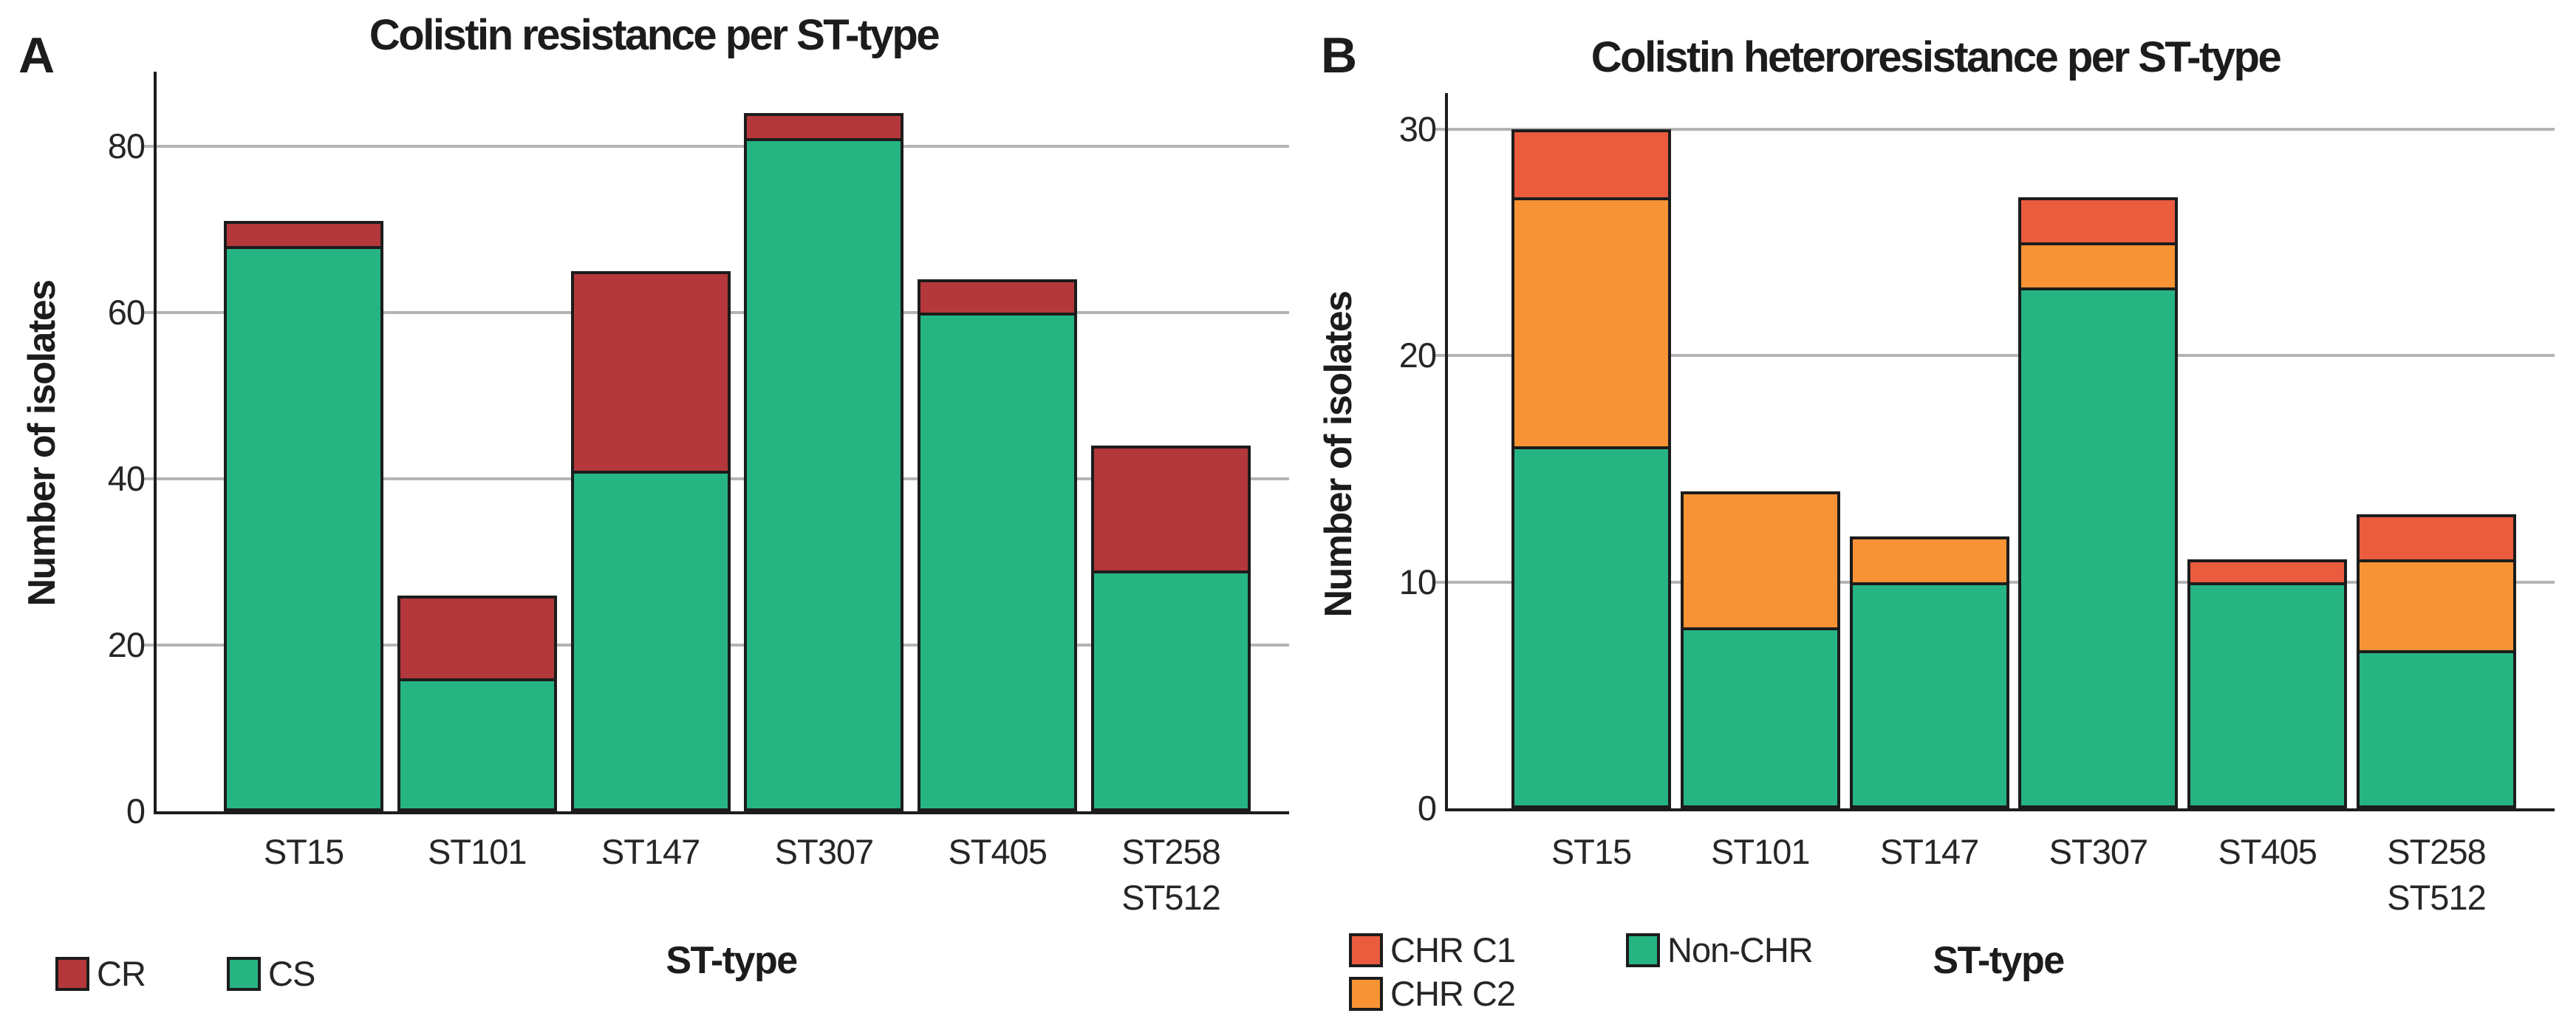  I want to click on legend-label: CHR C1, so click(1453, 950).